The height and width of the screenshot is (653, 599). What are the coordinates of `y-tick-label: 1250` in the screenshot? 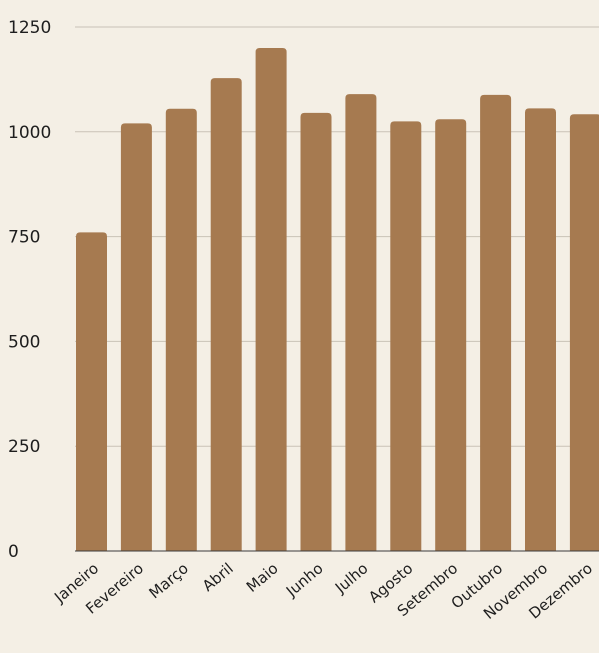 It's located at (29, 28).